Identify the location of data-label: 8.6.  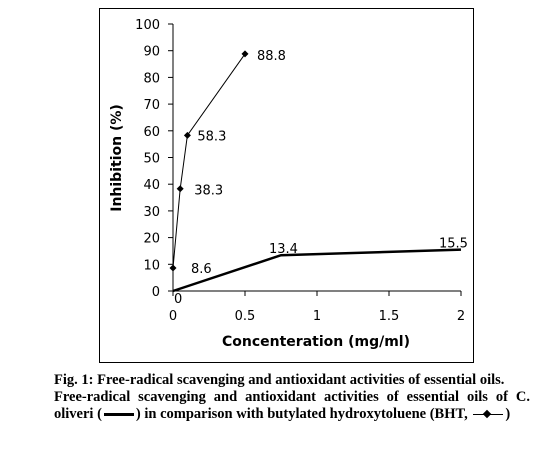
(201, 269).